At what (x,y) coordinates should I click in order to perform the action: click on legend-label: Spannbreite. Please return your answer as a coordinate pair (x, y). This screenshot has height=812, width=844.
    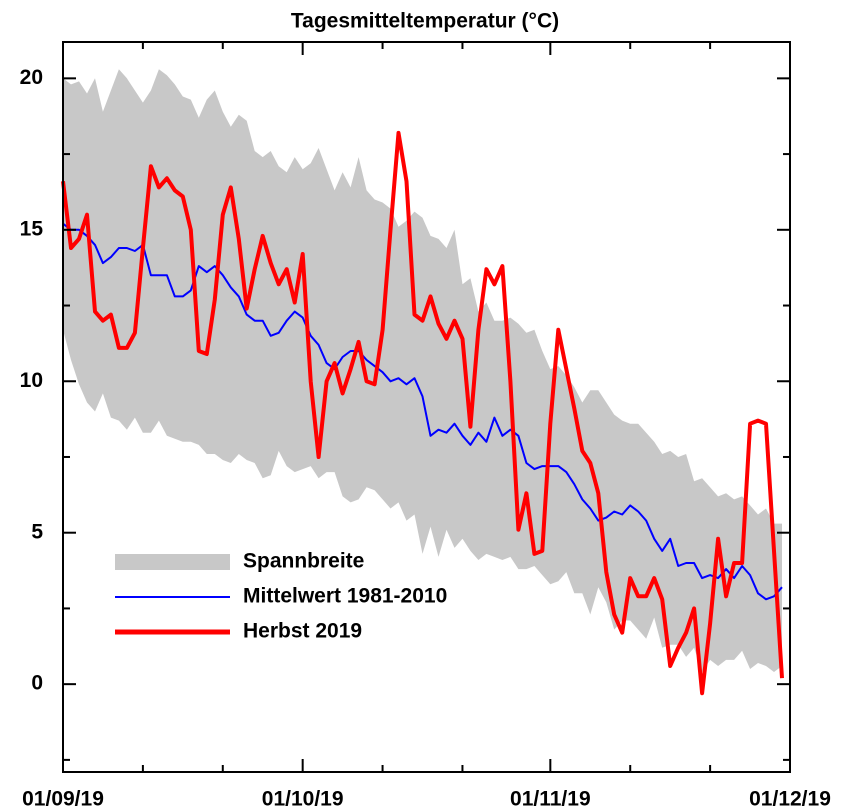
    Looking at the image, I should click on (303, 561).